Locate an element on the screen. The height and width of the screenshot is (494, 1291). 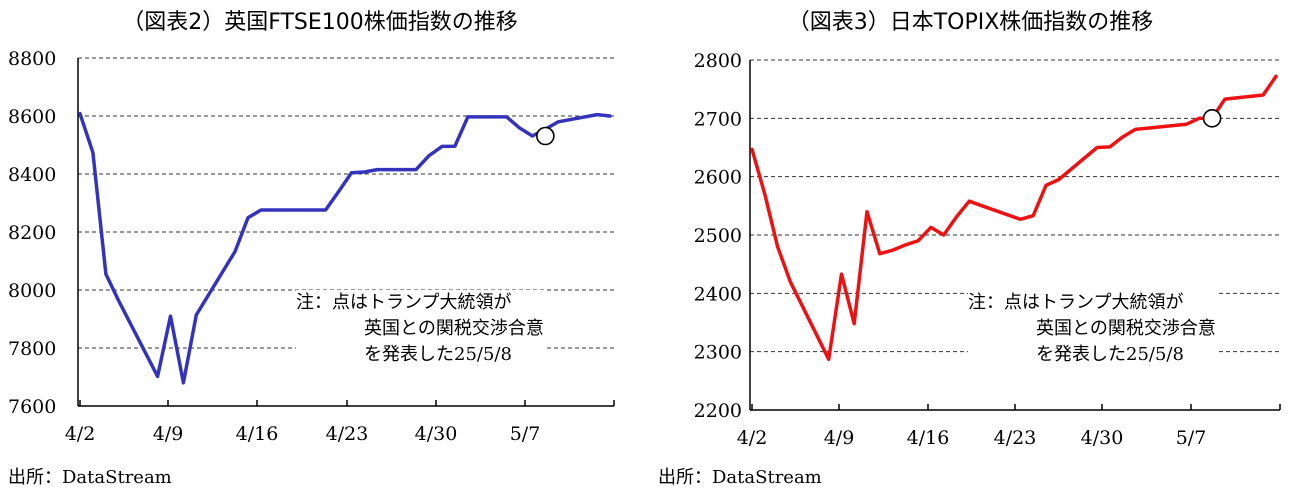
y-tick-label: 2200 is located at coordinates (718, 411).